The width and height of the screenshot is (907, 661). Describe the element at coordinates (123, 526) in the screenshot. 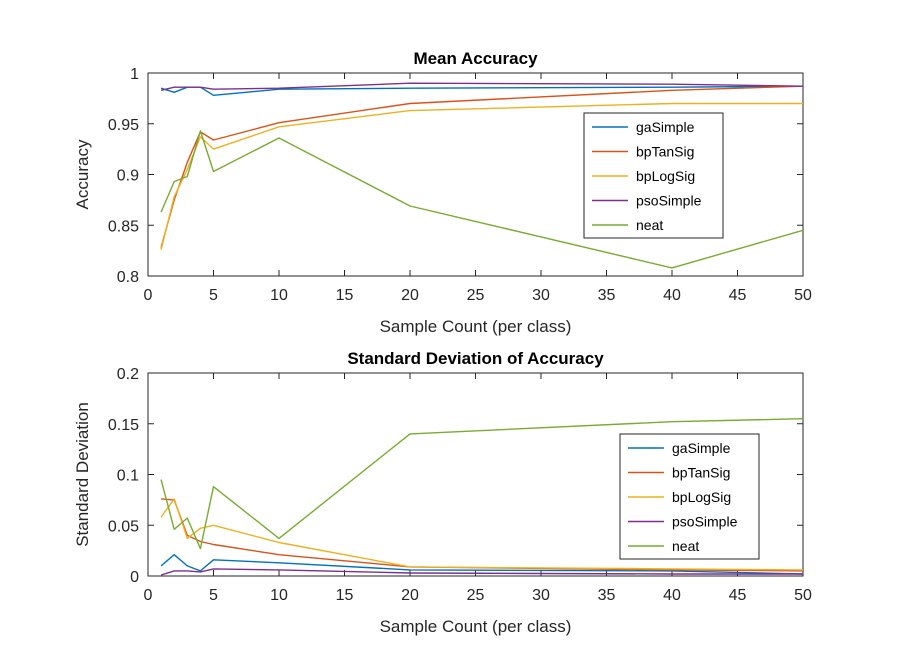

I see `y-tick-label: 0.05` at that location.